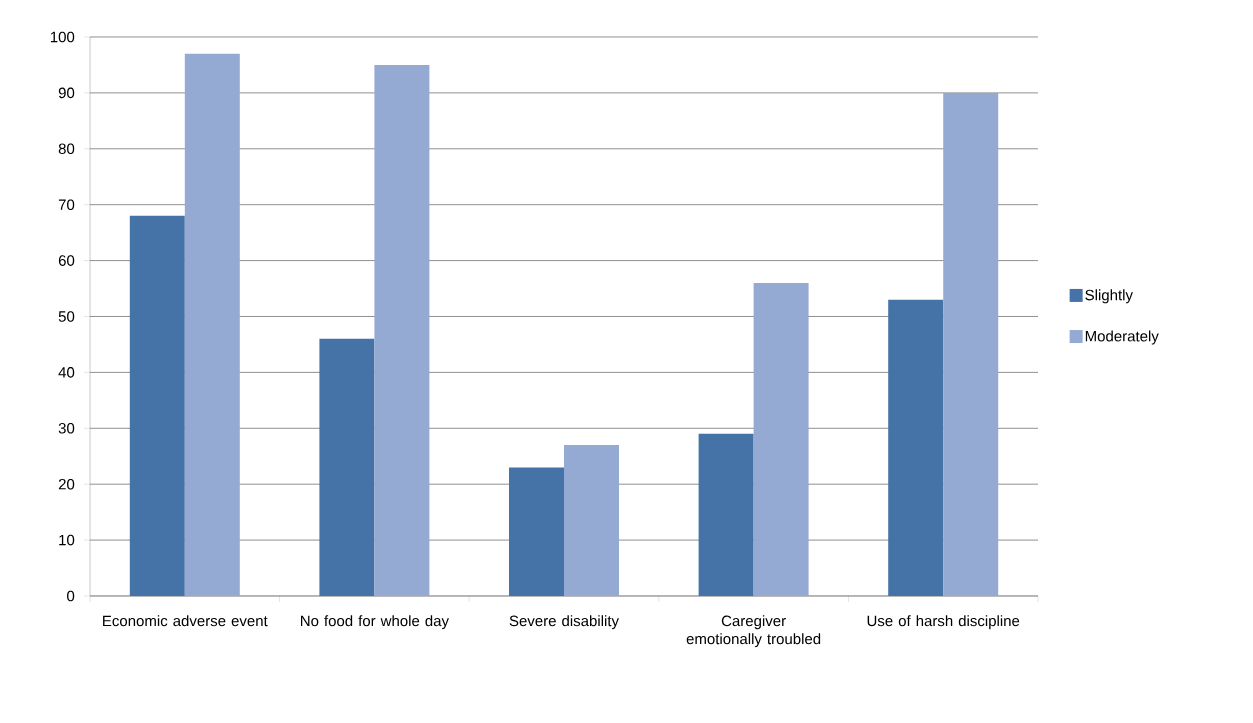 The image size is (1253, 723). What do you see at coordinates (62, 37) in the screenshot?
I see `y-tick-label: 100` at bounding box center [62, 37].